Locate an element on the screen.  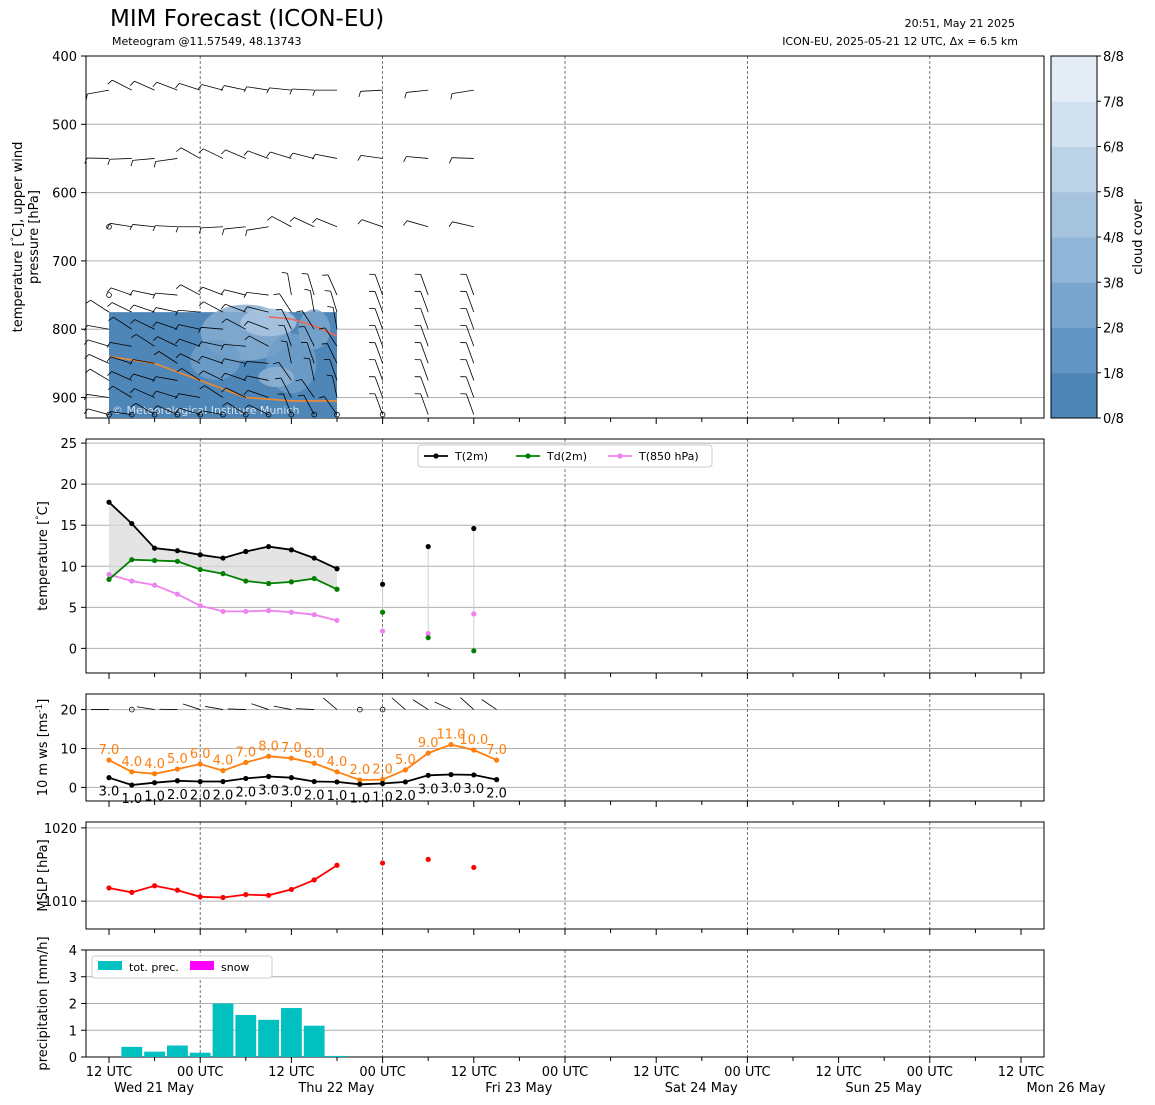
wind-ylabel: 10 m ws [ms-1] is located at coordinates (43, 748).